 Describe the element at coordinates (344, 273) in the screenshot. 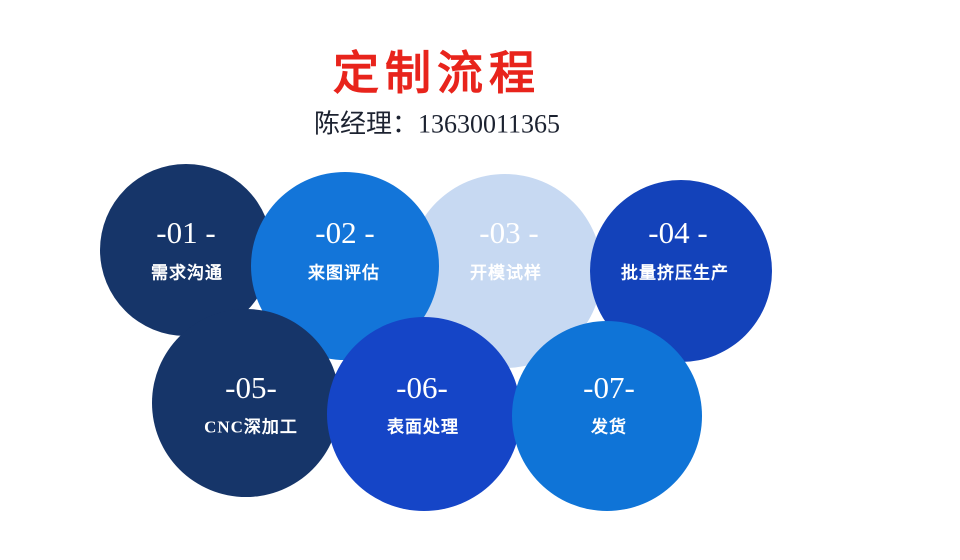

I see `step-label-2: 来图评估` at that location.